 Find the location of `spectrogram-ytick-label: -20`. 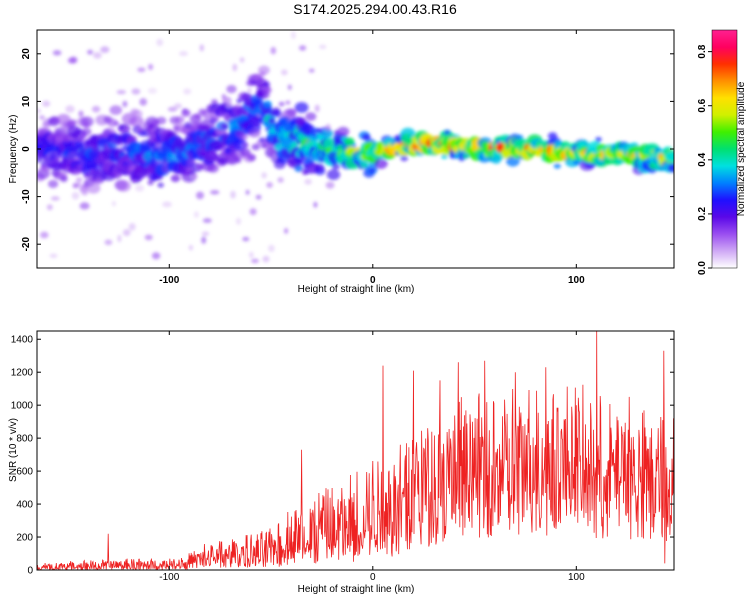

spectrogram-ytick-label: -20 is located at coordinates (26, 244).